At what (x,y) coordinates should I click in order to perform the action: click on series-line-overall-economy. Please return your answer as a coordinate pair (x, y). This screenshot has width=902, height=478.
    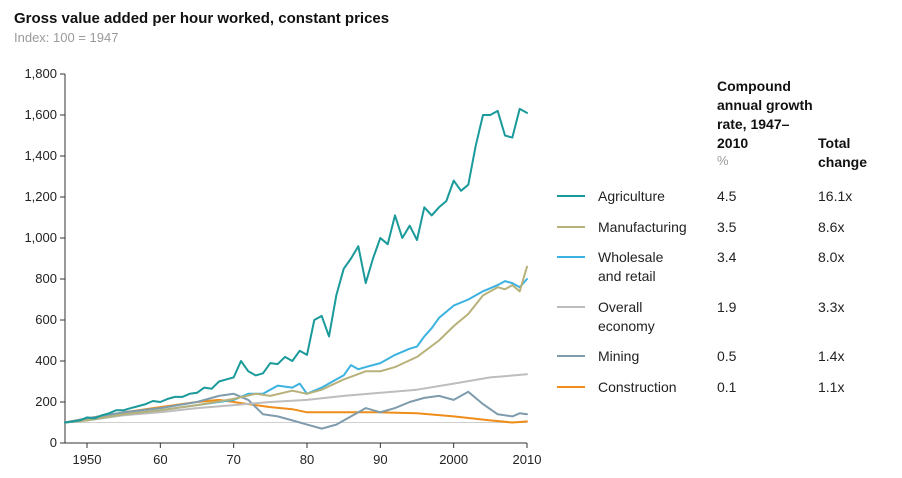
    Looking at the image, I should click on (296, 398).